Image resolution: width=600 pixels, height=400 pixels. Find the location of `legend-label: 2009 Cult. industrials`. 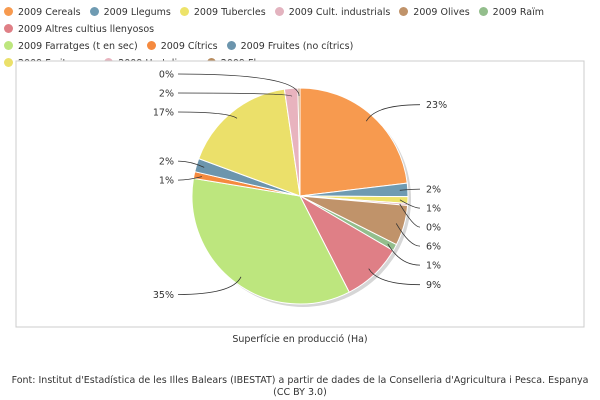

legend-label: 2009 Cult. industrials is located at coordinates (339, 12).